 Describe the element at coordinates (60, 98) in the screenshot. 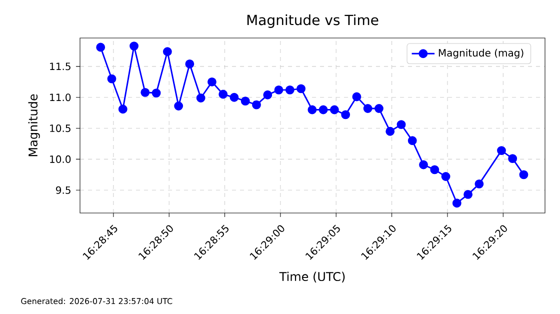

I see `y-tick-label: 11.0` at that location.